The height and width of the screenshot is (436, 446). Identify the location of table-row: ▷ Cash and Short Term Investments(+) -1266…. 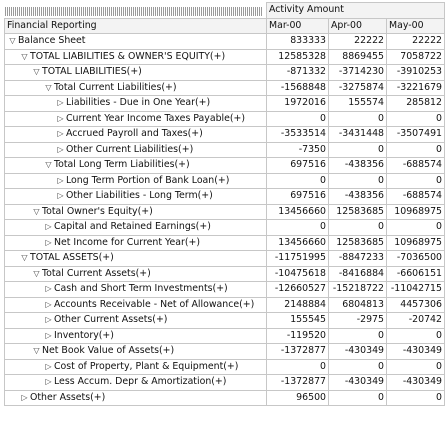
(224, 289).